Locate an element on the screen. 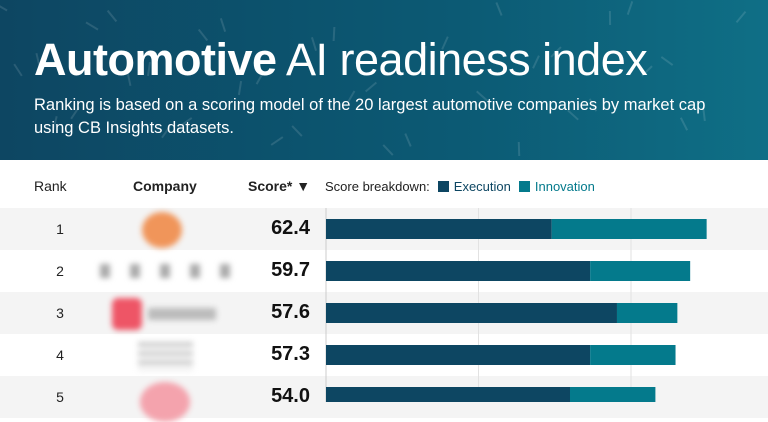 The height and width of the screenshot is (422, 768). score-value: 59.7 is located at coordinates (290, 270).